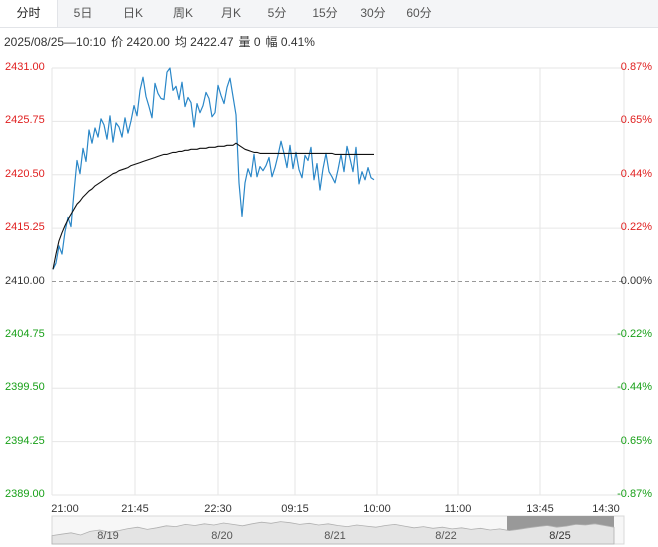  What do you see at coordinates (135, 509) in the screenshot?
I see `x-label-1: 21:45` at bounding box center [135, 509].